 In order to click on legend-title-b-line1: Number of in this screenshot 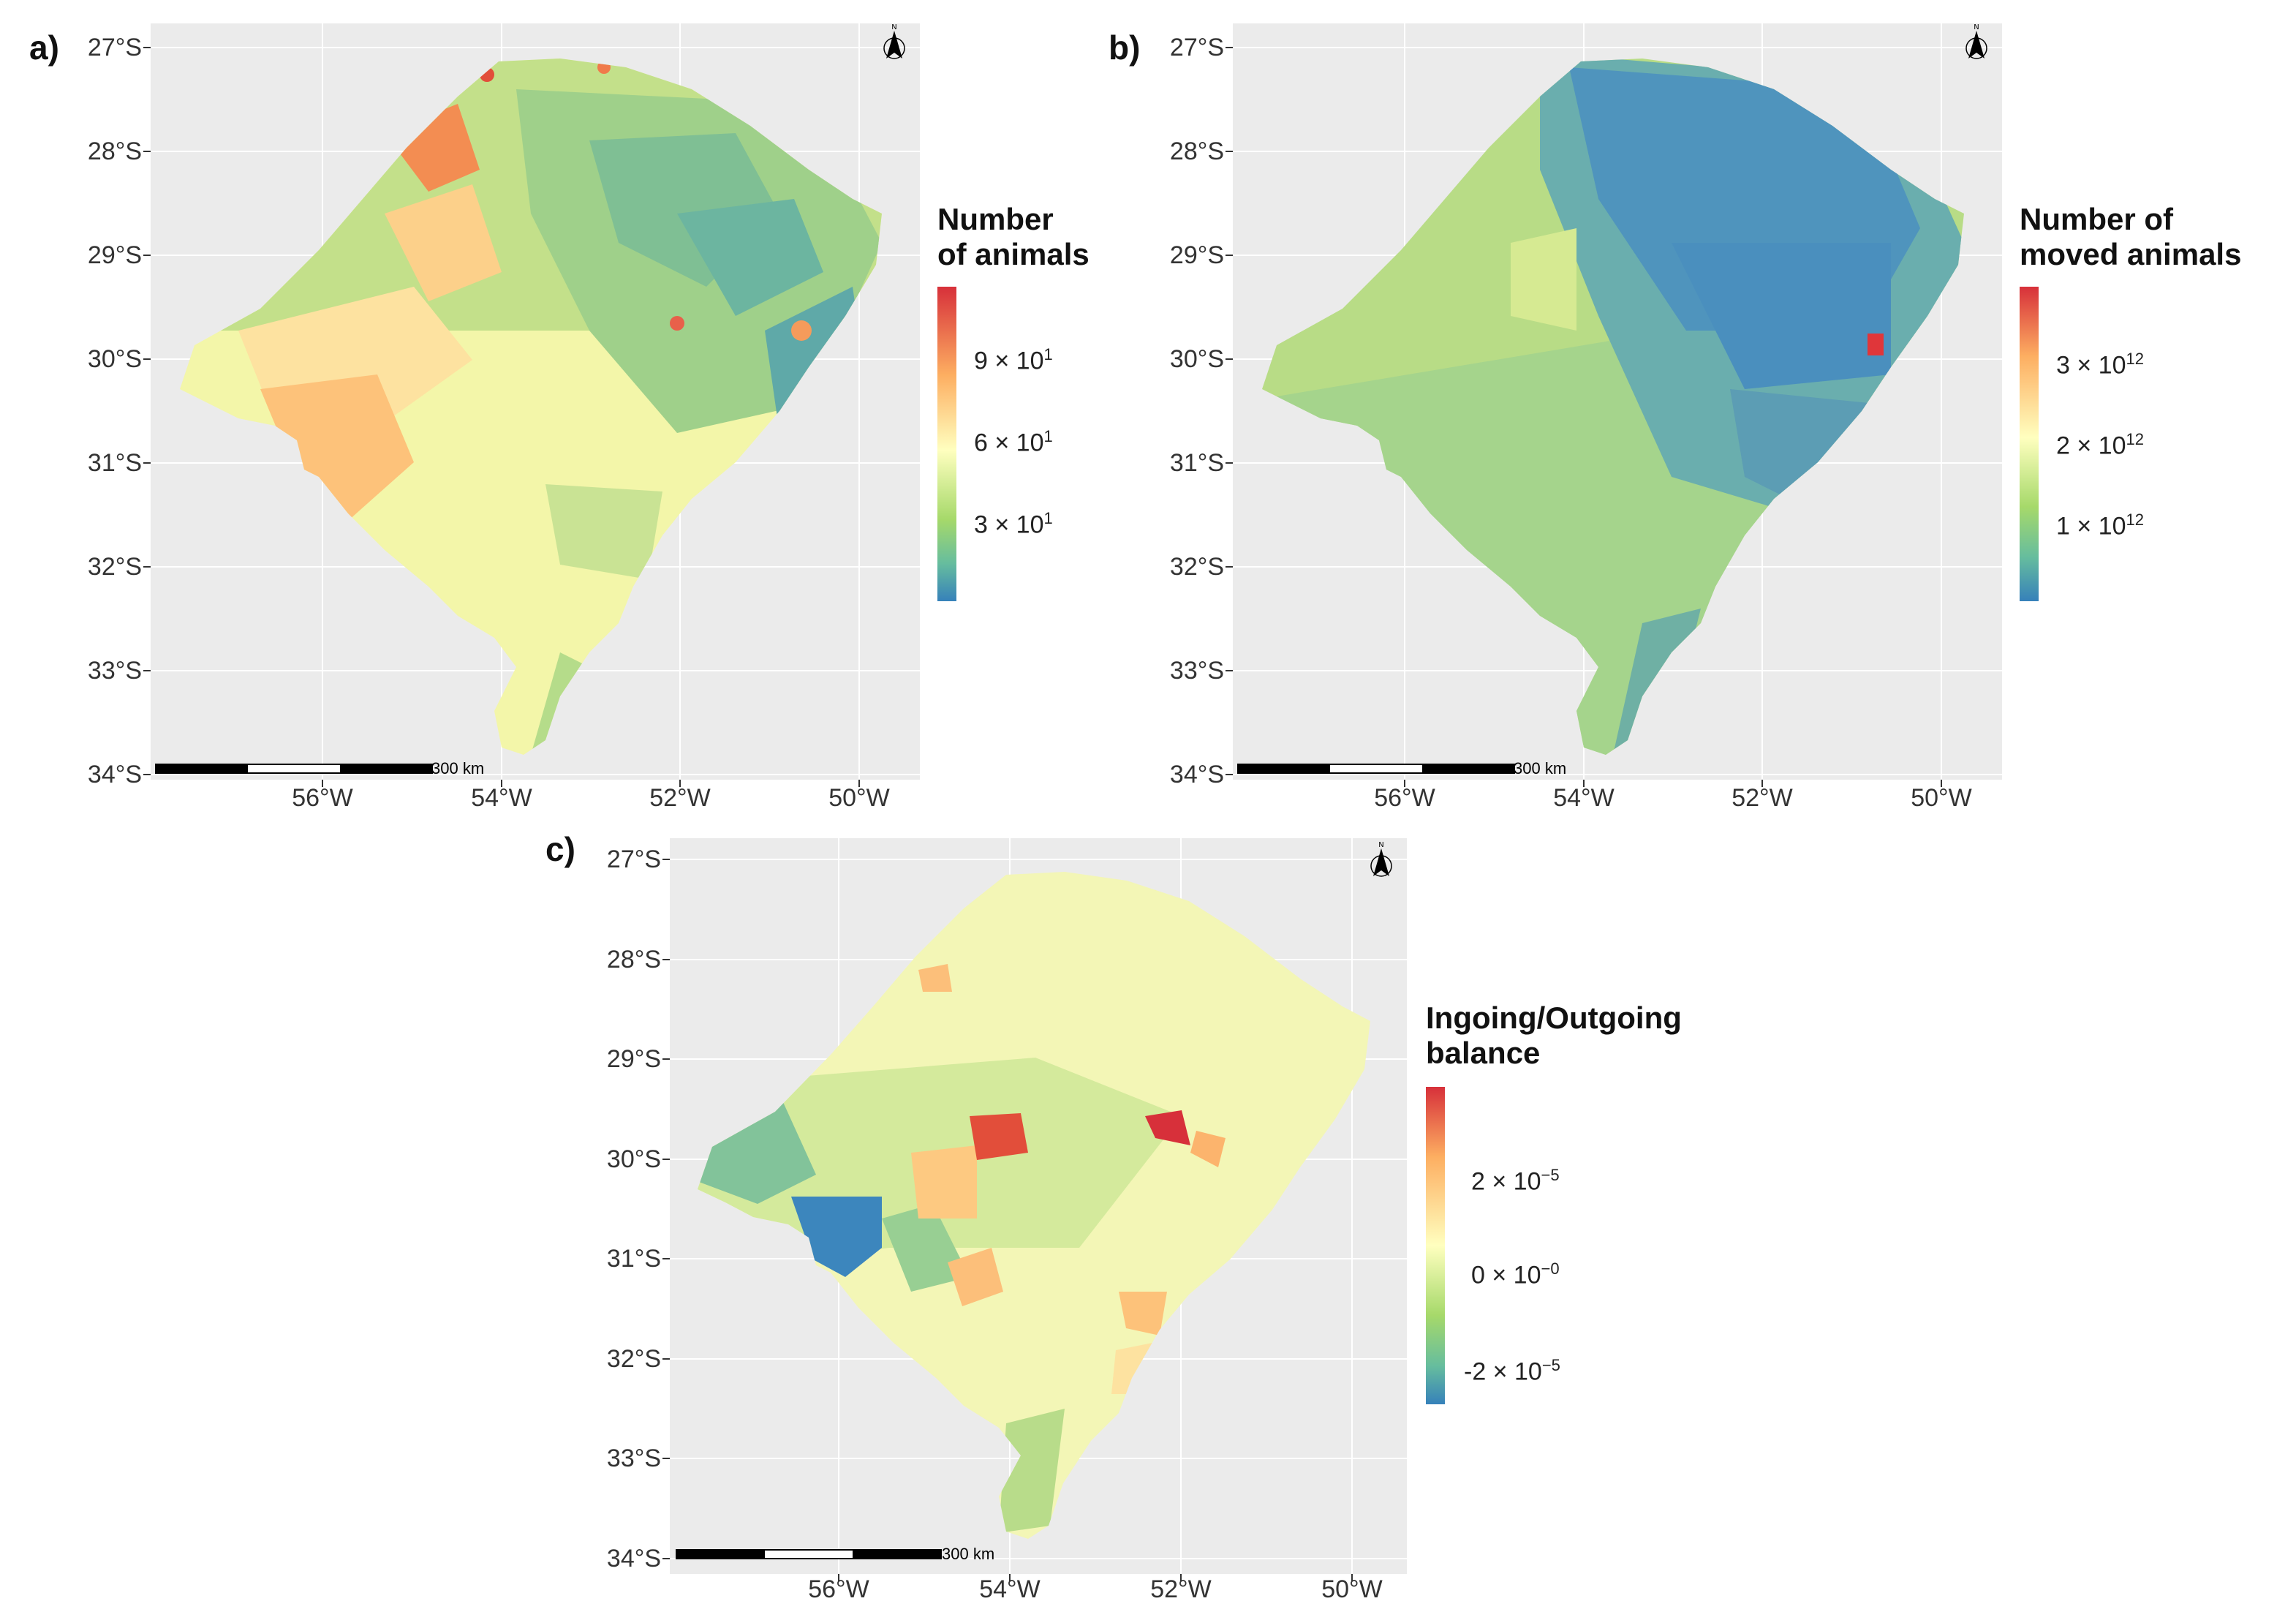, I will do `click(2096, 219)`.